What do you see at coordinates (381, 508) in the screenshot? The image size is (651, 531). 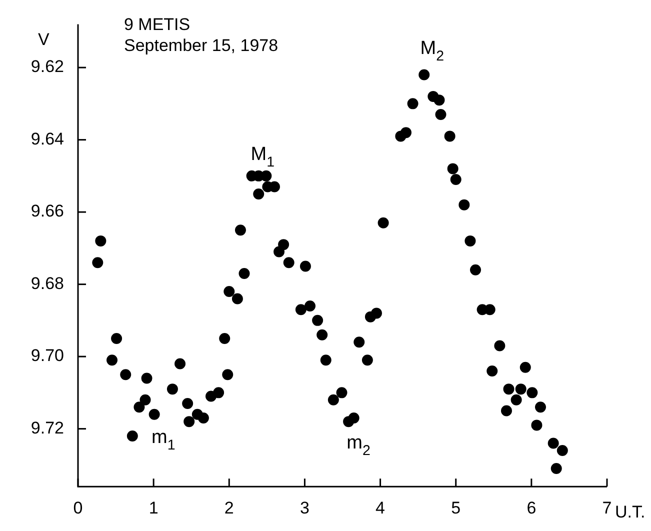 I see `x-tick-label: 4` at bounding box center [381, 508].